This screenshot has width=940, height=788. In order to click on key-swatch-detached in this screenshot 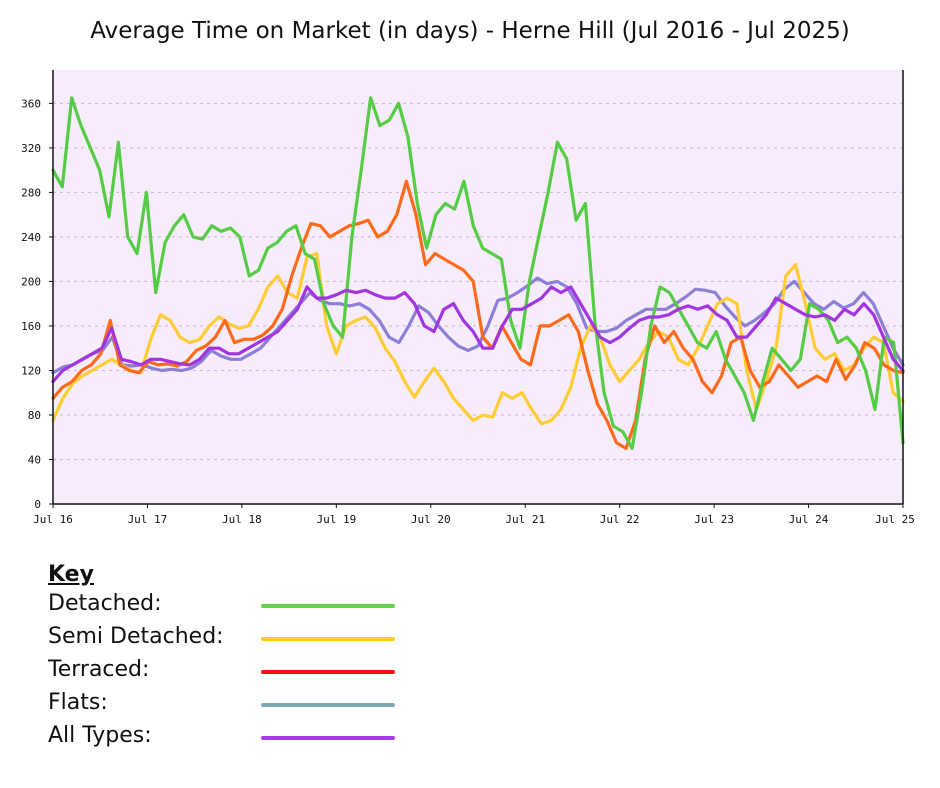, I will do `click(328, 606)`.